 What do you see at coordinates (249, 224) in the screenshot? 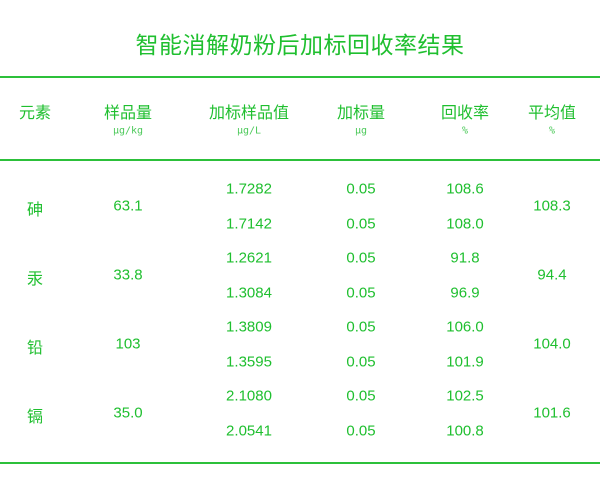
I see `spiked-value-cell: 1.7142` at bounding box center [249, 224].